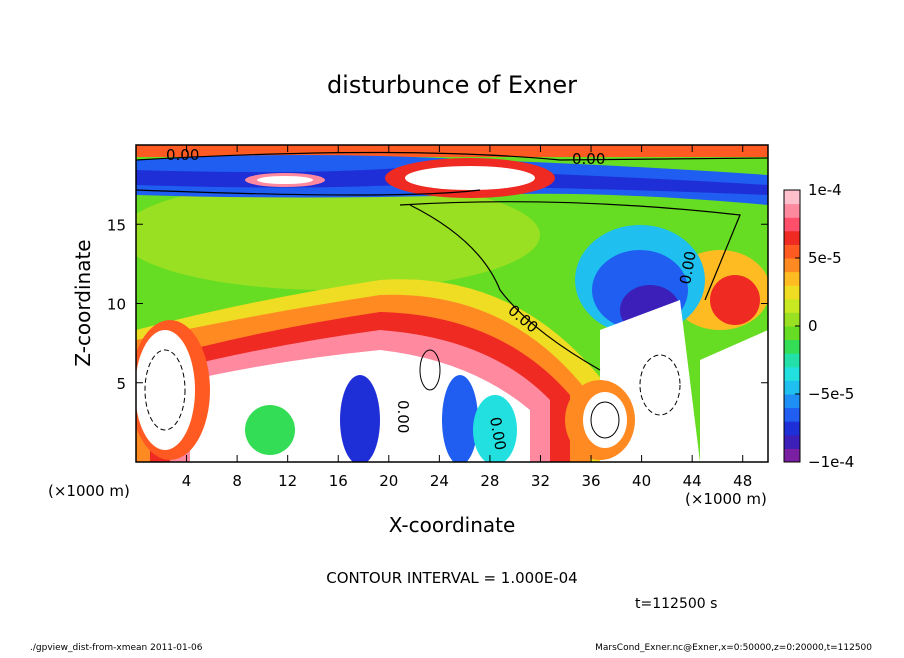 The height and width of the screenshot is (658, 904). What do you see at coordinates (287, 481) in the screenshot?
I see `x-tick-label: 12` at bounding box center [287, 481].